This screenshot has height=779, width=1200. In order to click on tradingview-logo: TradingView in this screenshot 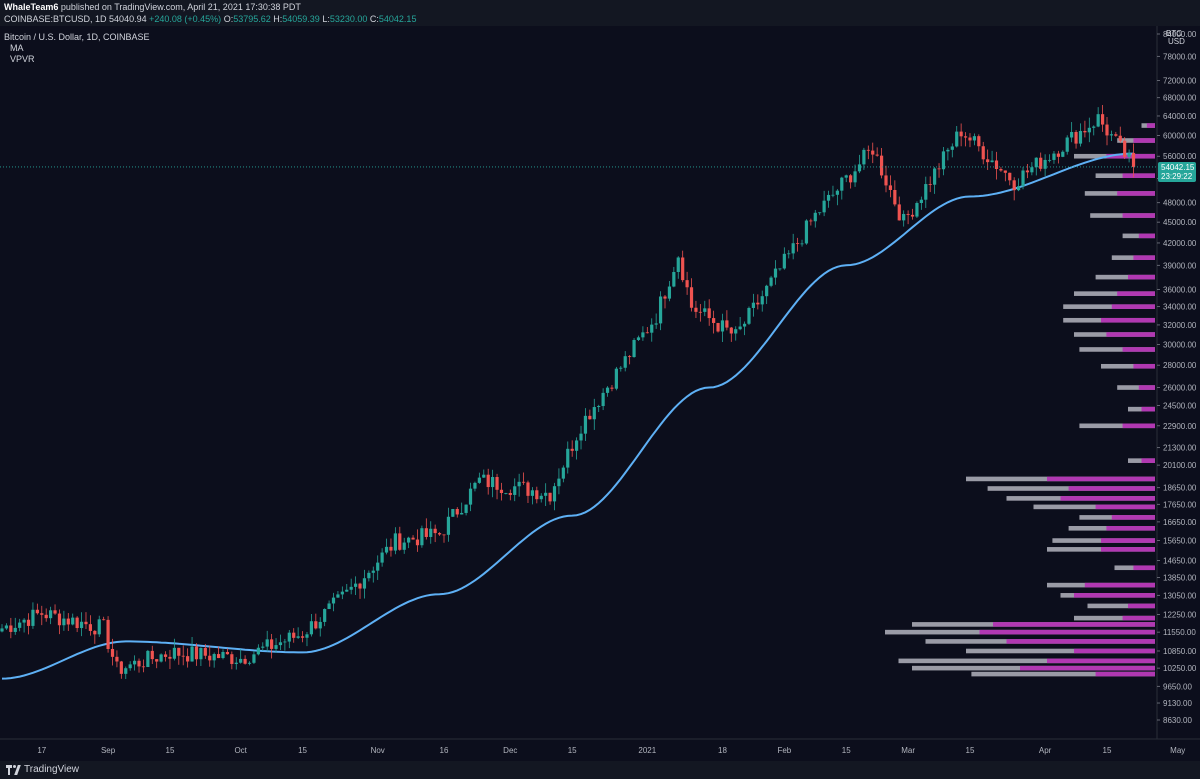, I will do `click(42, 769)`.